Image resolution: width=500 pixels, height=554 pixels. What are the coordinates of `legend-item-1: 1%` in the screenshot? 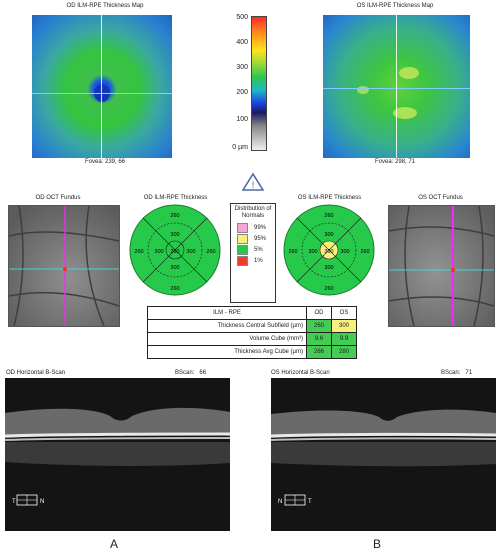 It's located at (256, 260).